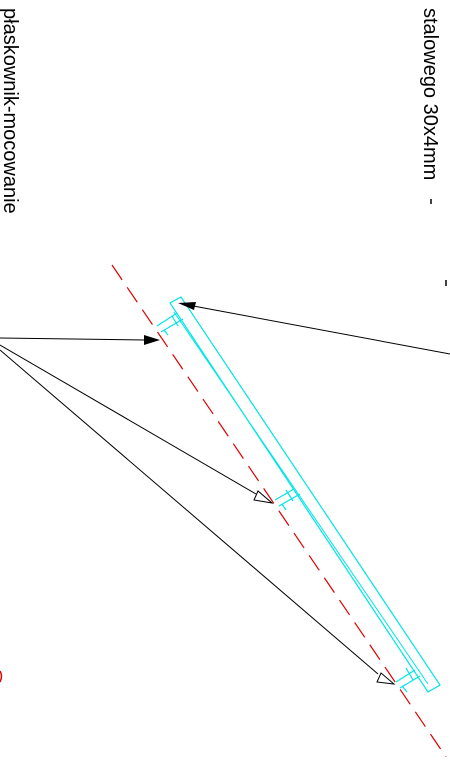 Image resolution: width=450 pixels, height=762 pixels. I want to click on red-fragment-mark, so click(1, 676).